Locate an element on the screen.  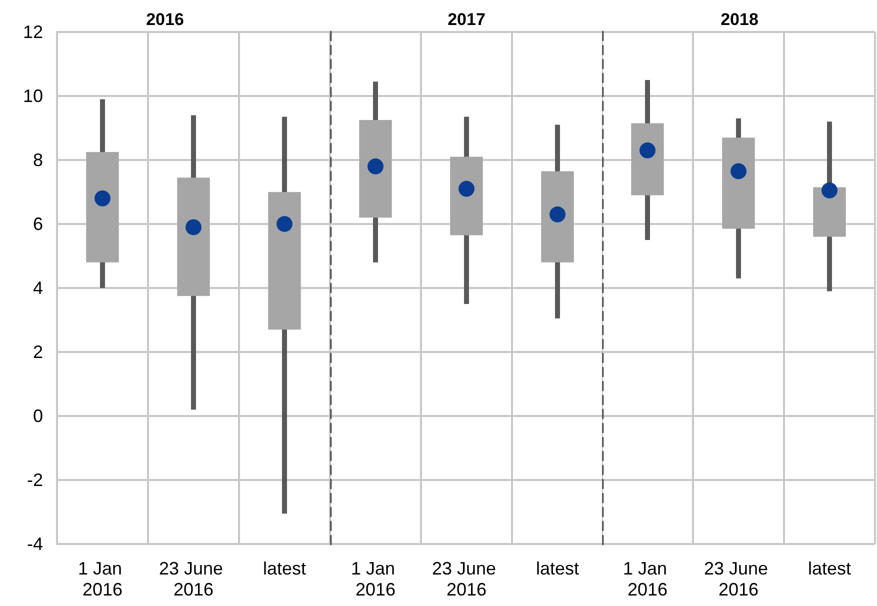
y-tick-label: 6 is located at coordinates (37, 224).